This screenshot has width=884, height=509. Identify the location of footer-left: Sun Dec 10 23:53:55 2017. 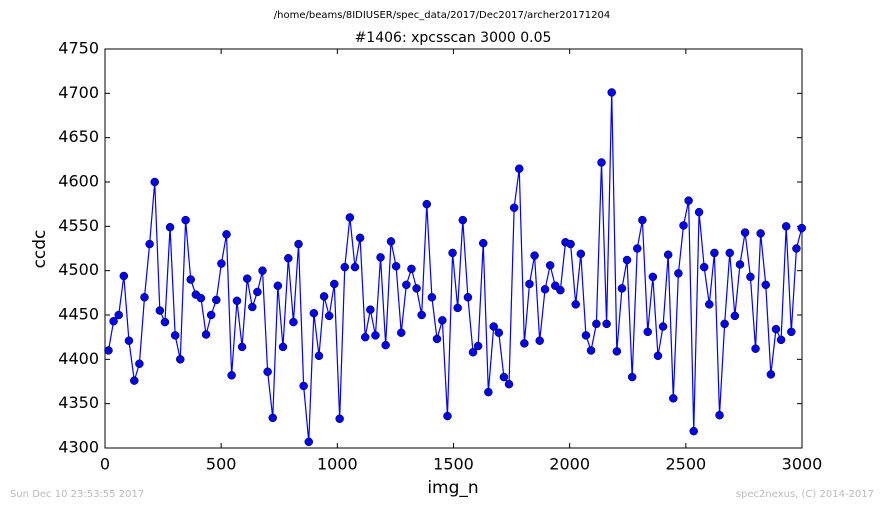
(77, 494).